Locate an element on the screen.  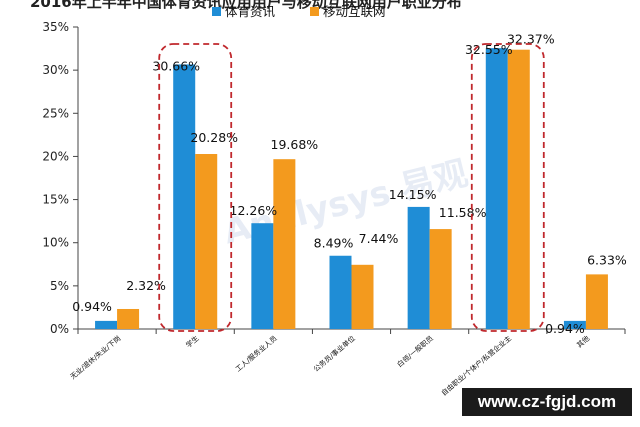
legend-label: 移动互联网 is located at coordinates (354, 11).